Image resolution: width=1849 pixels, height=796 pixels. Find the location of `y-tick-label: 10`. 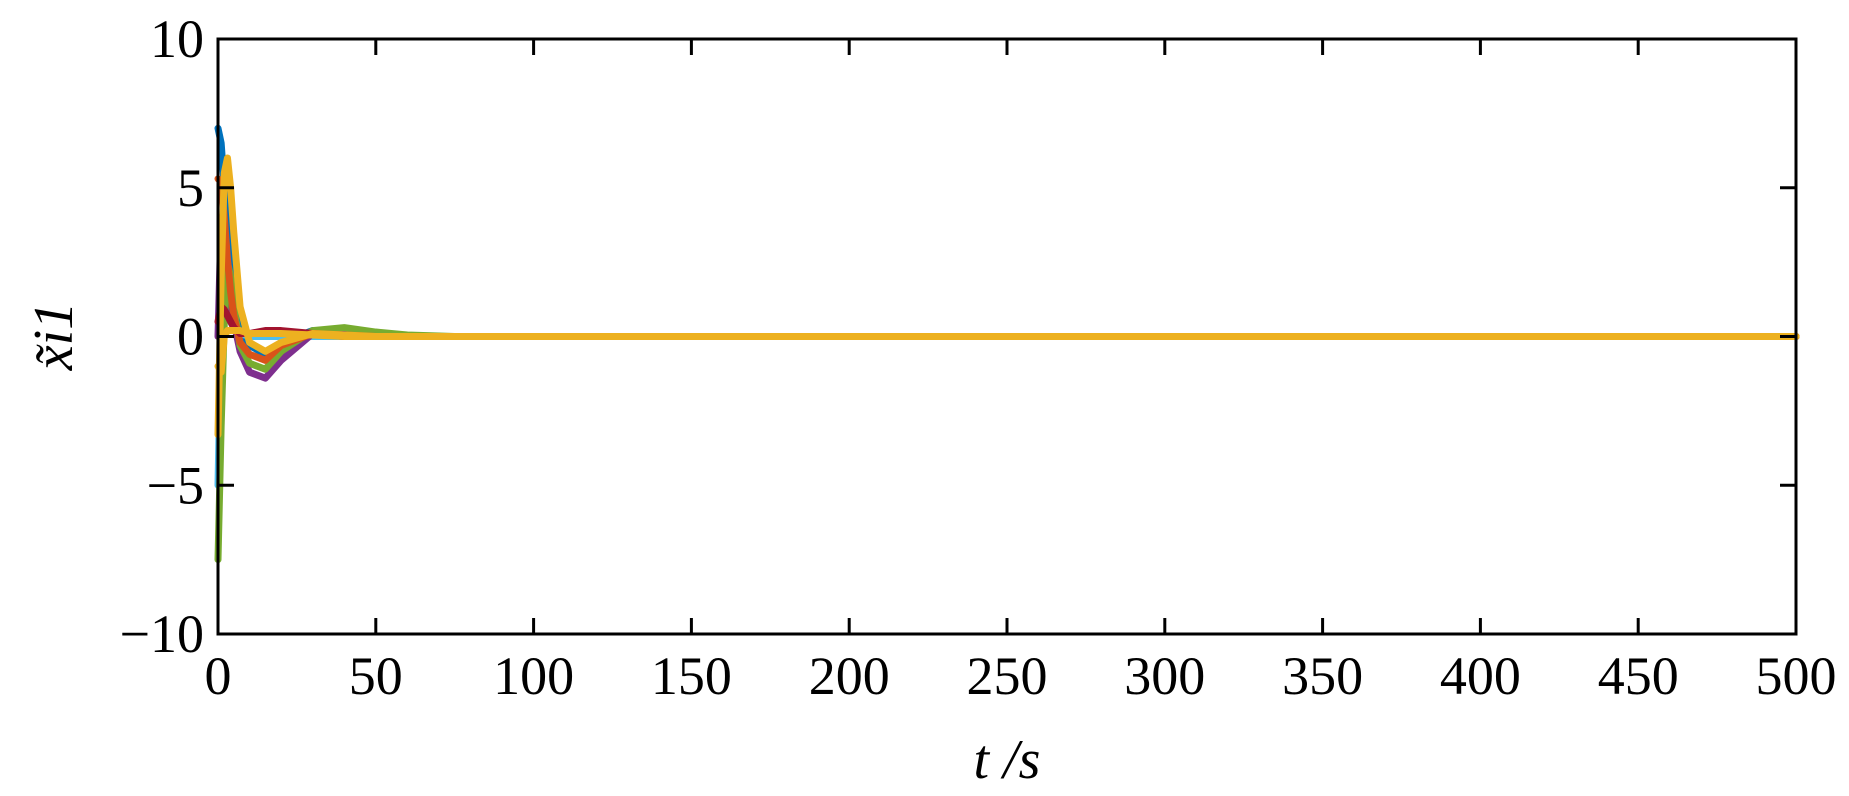

y-tick-label: 10 is located at coordinates (177, 39).